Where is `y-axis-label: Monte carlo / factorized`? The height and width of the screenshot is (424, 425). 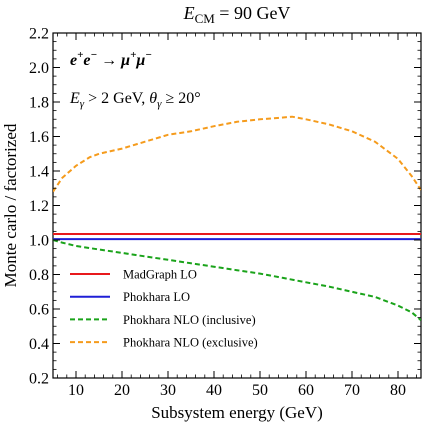 y-axis-label: Monte carlo / factorized is located at coordinates (10, 205).